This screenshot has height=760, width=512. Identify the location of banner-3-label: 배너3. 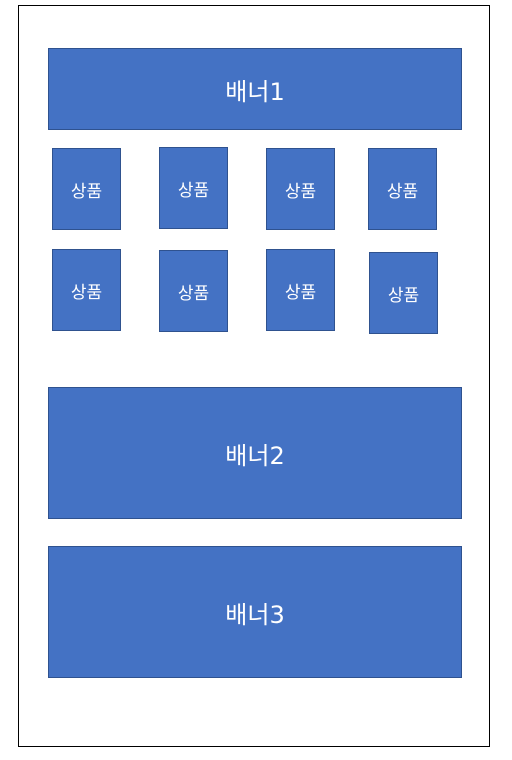
(255, 614).